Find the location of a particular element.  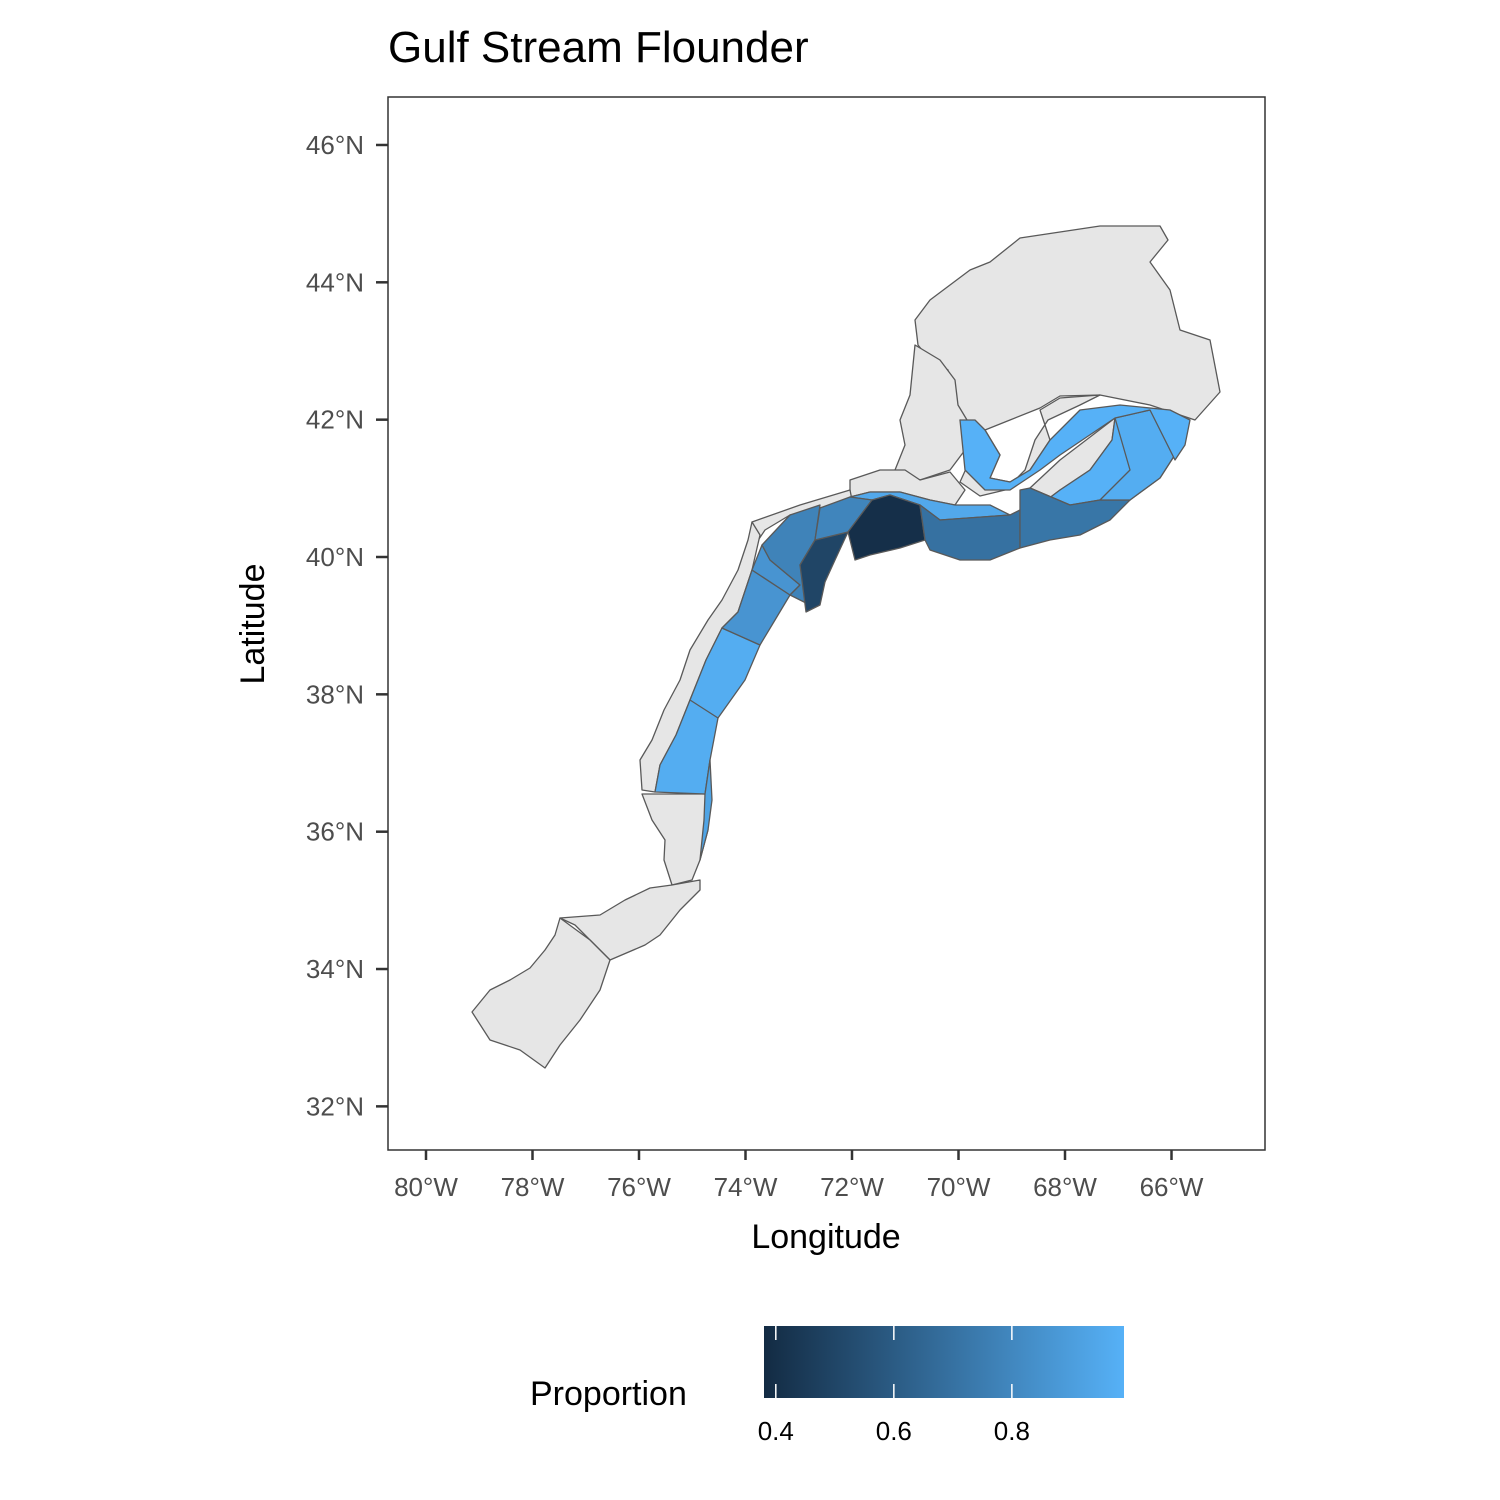

x-axis-ticks: 80°W 78°W 76°W 74°W 72°W 70°W 68°W 66°W is located at coordinates (799, 1176).